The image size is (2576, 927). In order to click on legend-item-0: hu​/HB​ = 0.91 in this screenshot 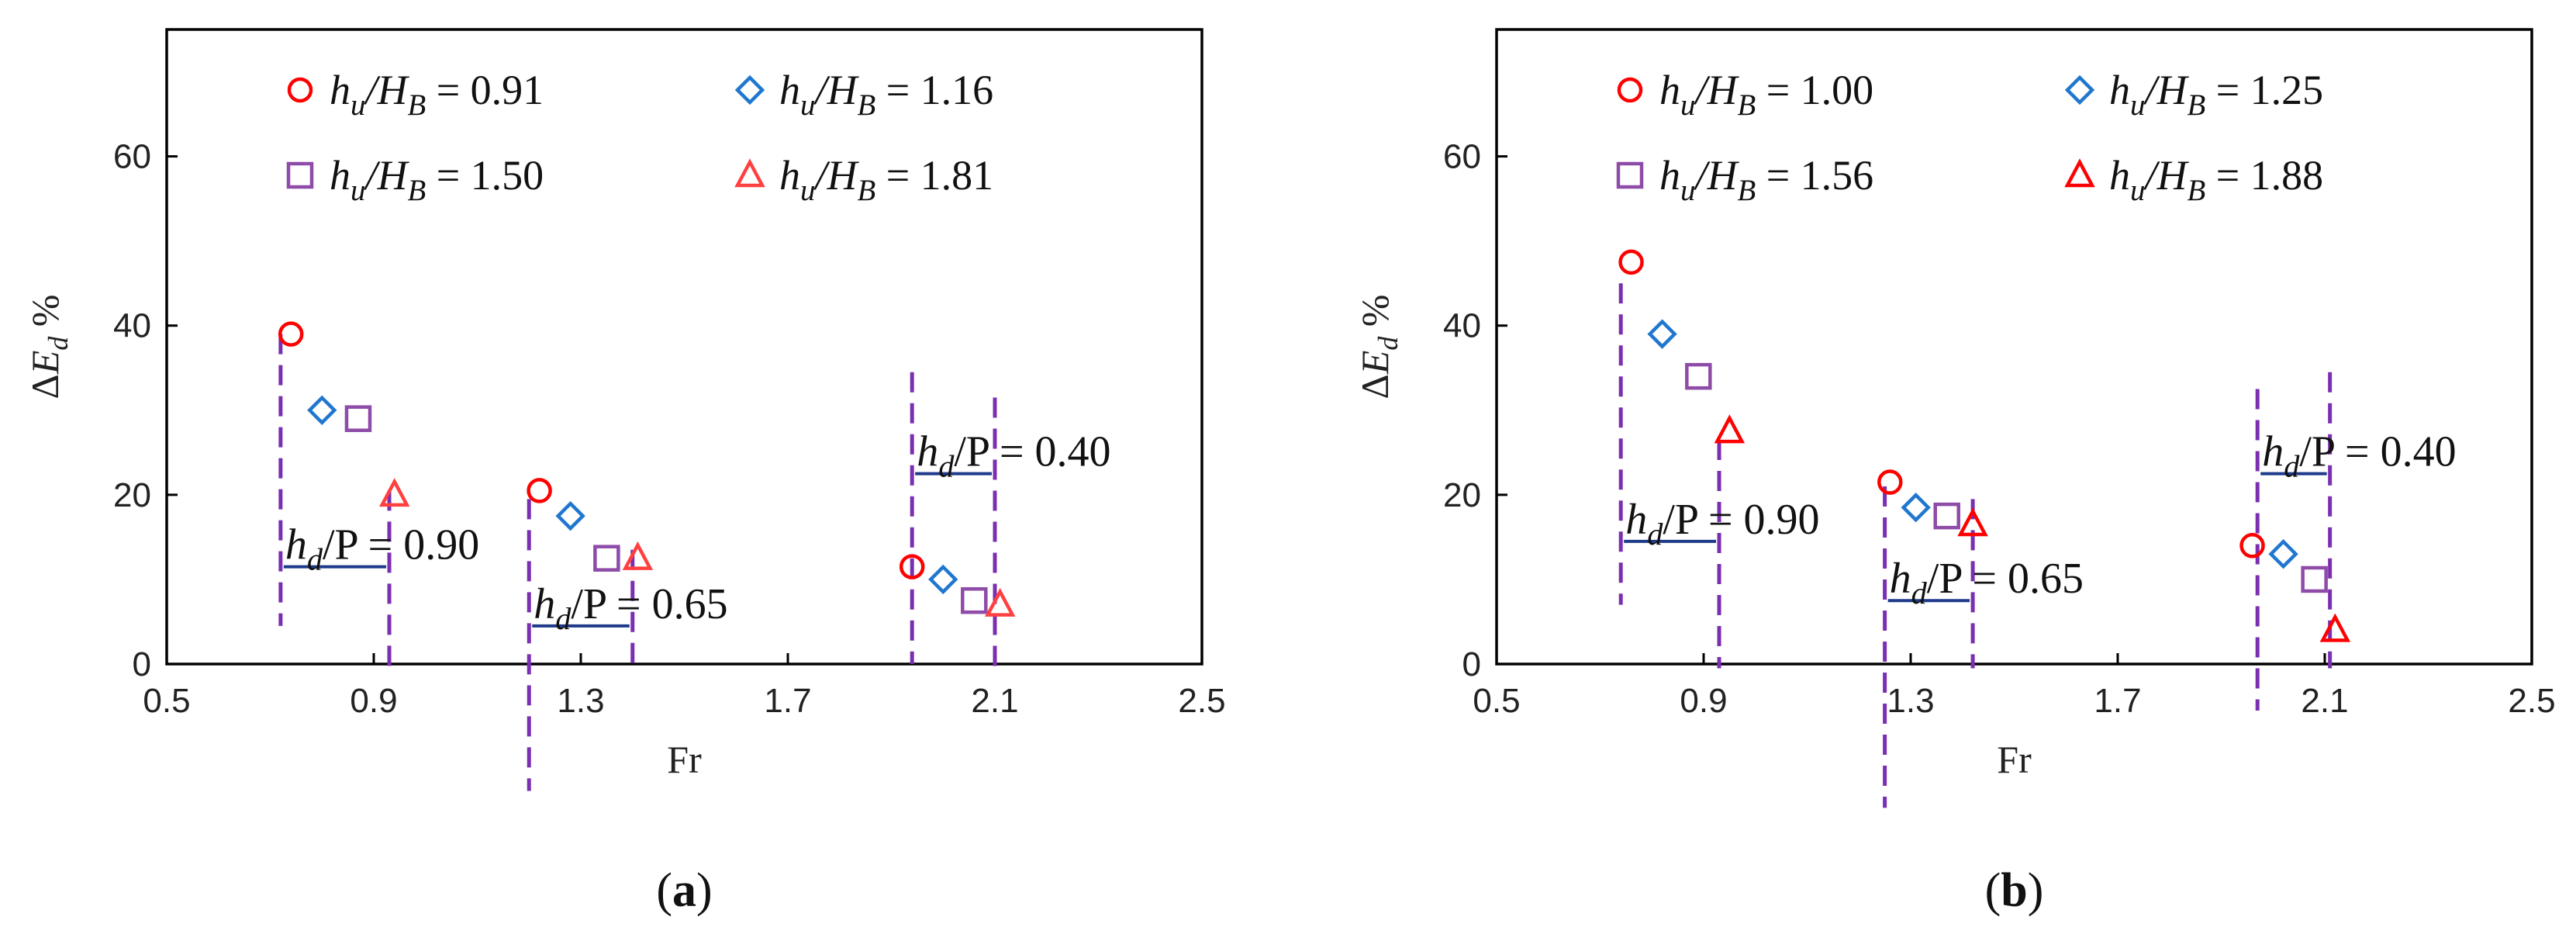, I will do `click(415, 94)`.